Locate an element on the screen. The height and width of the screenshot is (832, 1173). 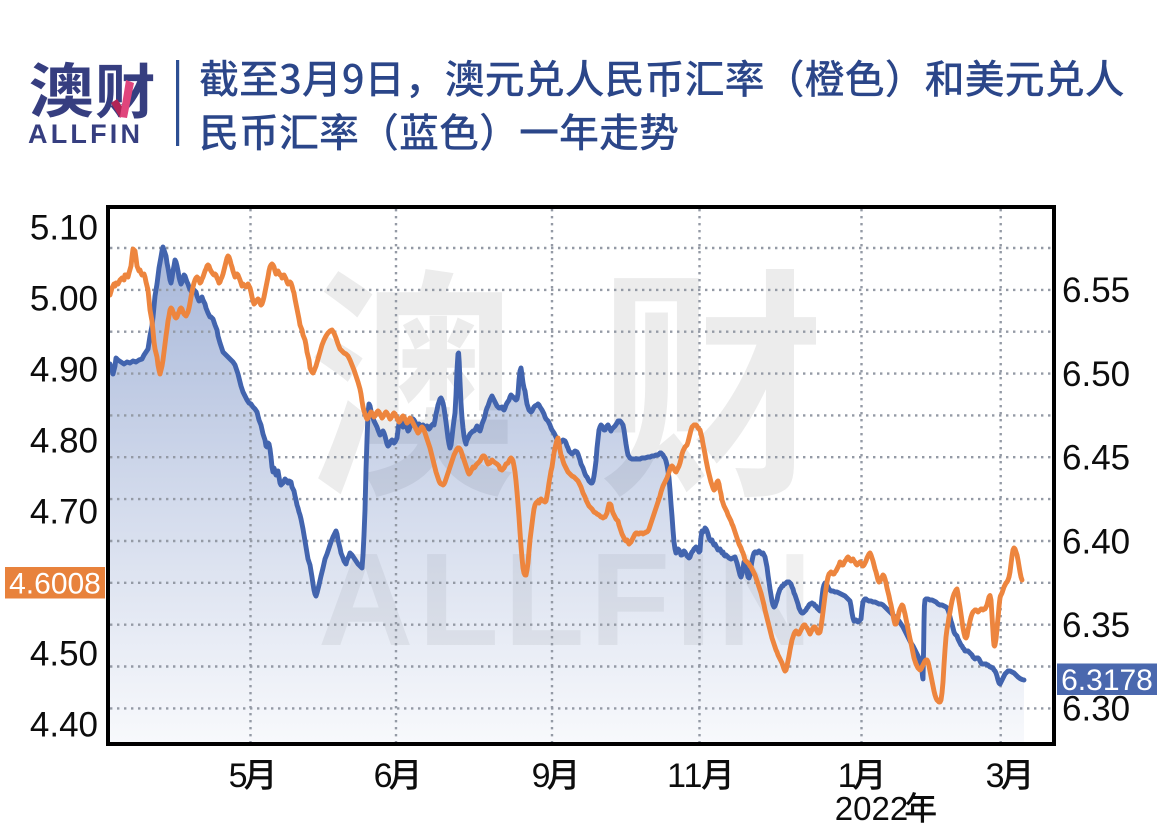
svg-text: 2022 is located at coordinates (871, 808).